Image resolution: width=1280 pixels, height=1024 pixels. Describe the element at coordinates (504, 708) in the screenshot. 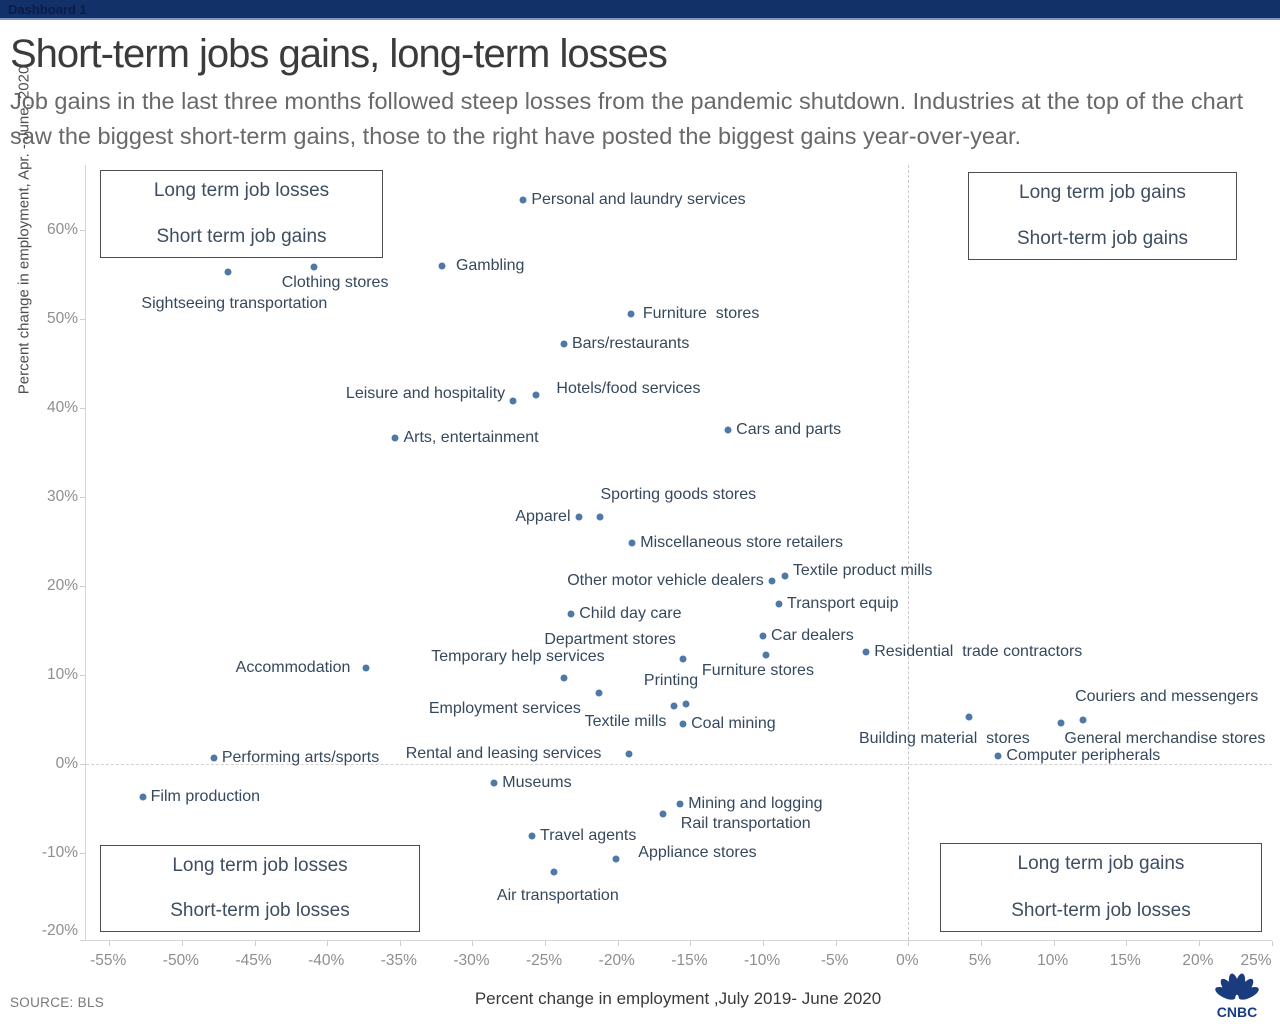

I see `data-point-label: Employment services` at that location.